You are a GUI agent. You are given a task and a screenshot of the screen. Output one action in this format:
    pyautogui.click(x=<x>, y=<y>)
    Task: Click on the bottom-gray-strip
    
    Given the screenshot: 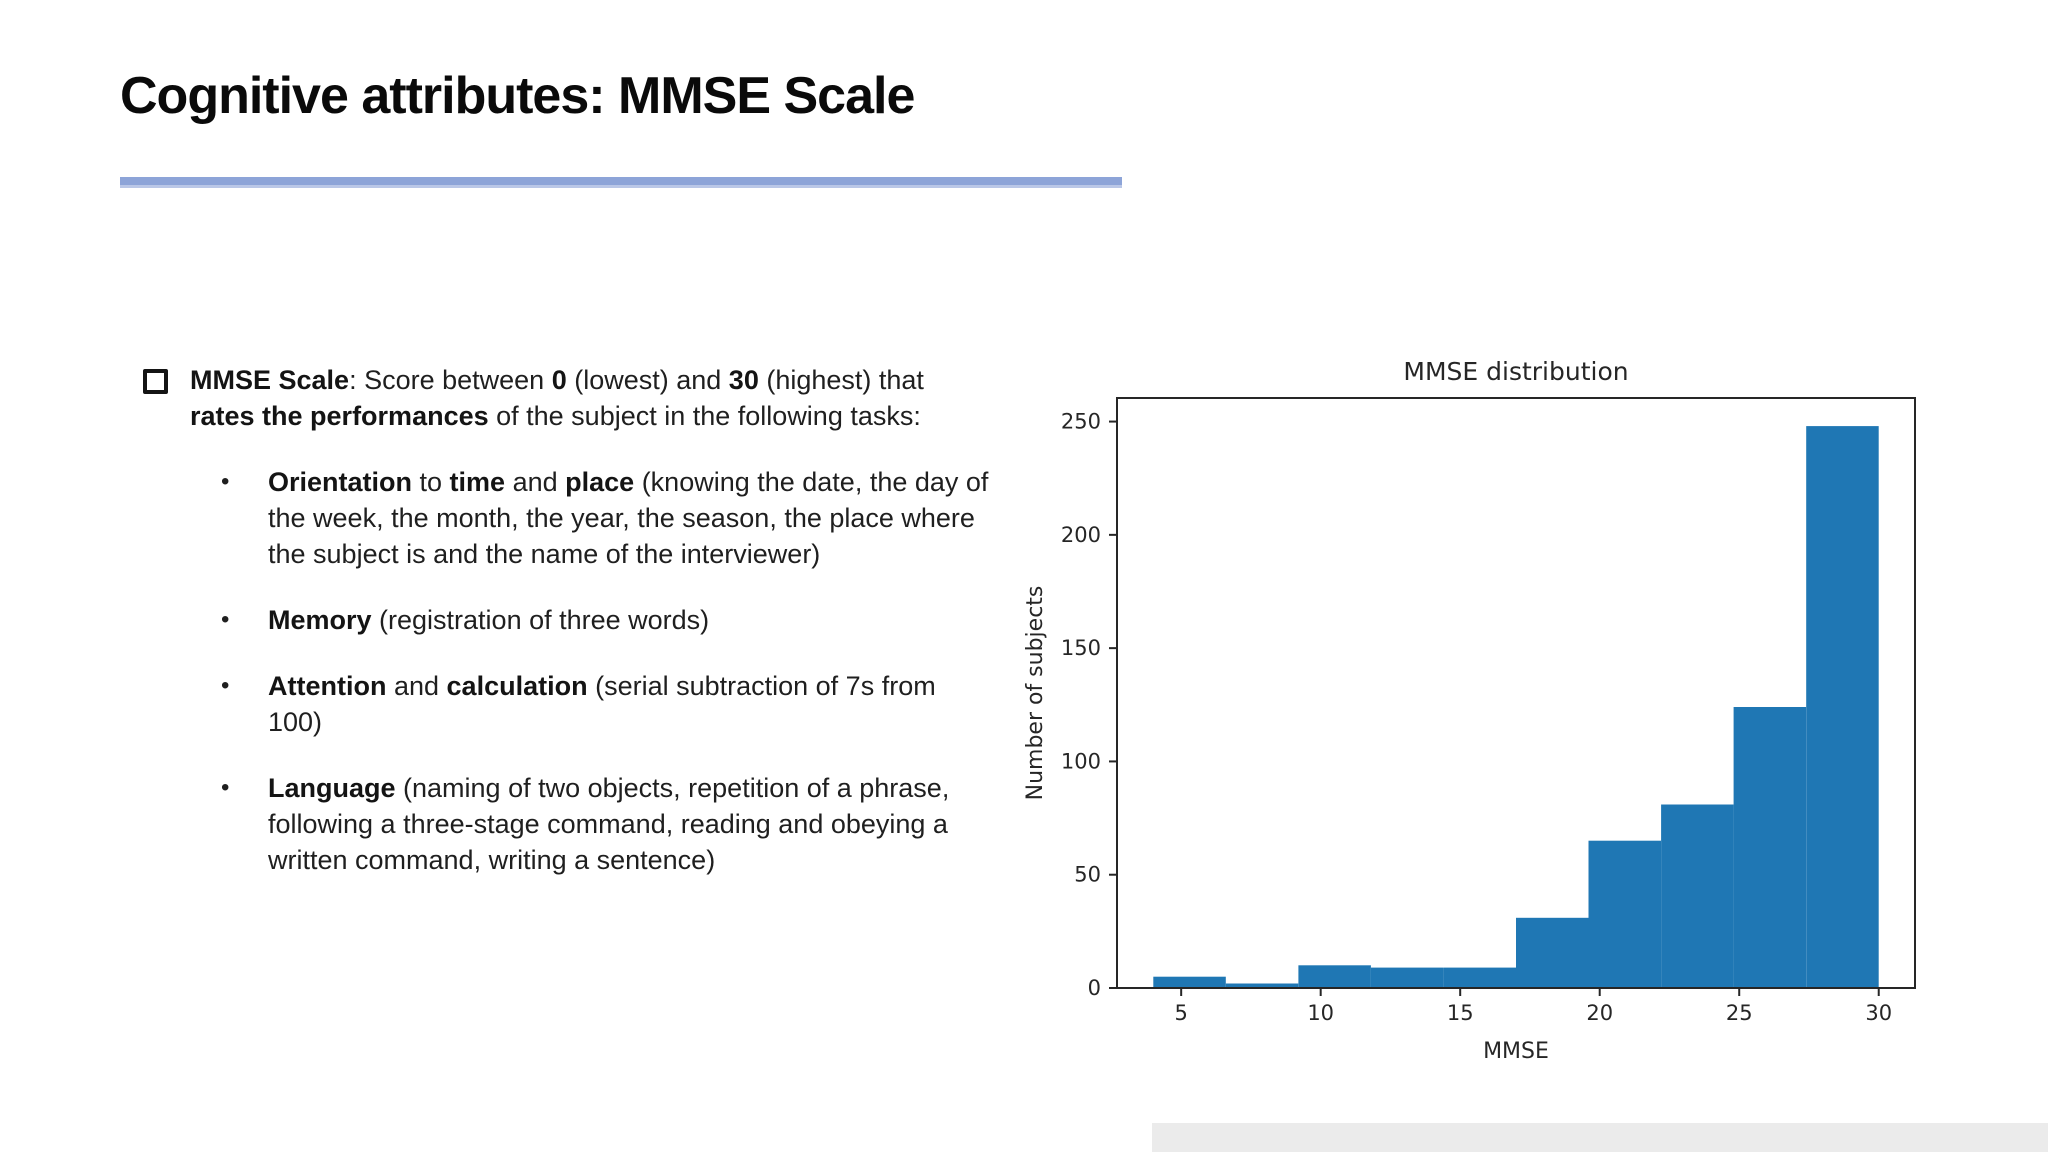 What is the action you would take?
    pyautogui.click(x=1600, y=1137)
    